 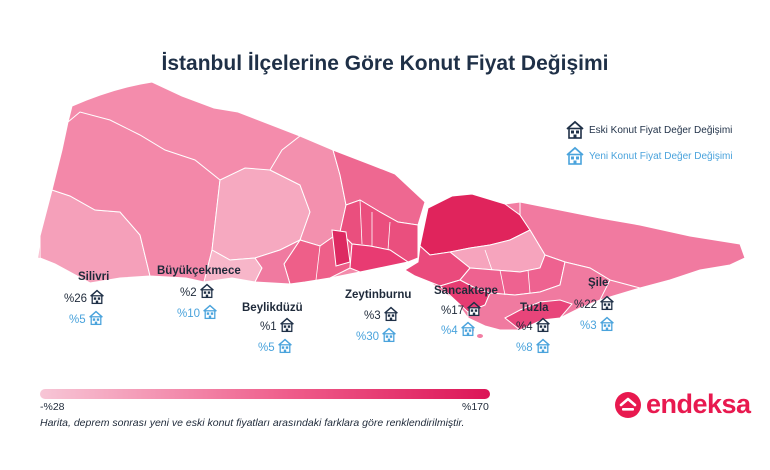 What do you see at coordinates (628, 404) in the screenshot?
I see `logo-mark-icon` at bounding box center [628, 404].